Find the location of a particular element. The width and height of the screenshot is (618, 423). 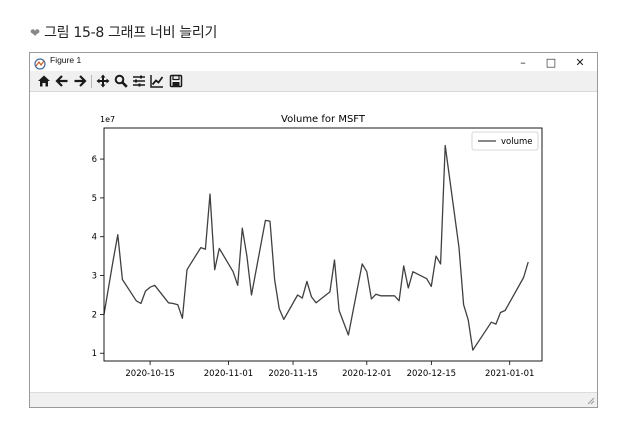

x-tick-label: 2020-10-15 is located at coordinates (149, 374).